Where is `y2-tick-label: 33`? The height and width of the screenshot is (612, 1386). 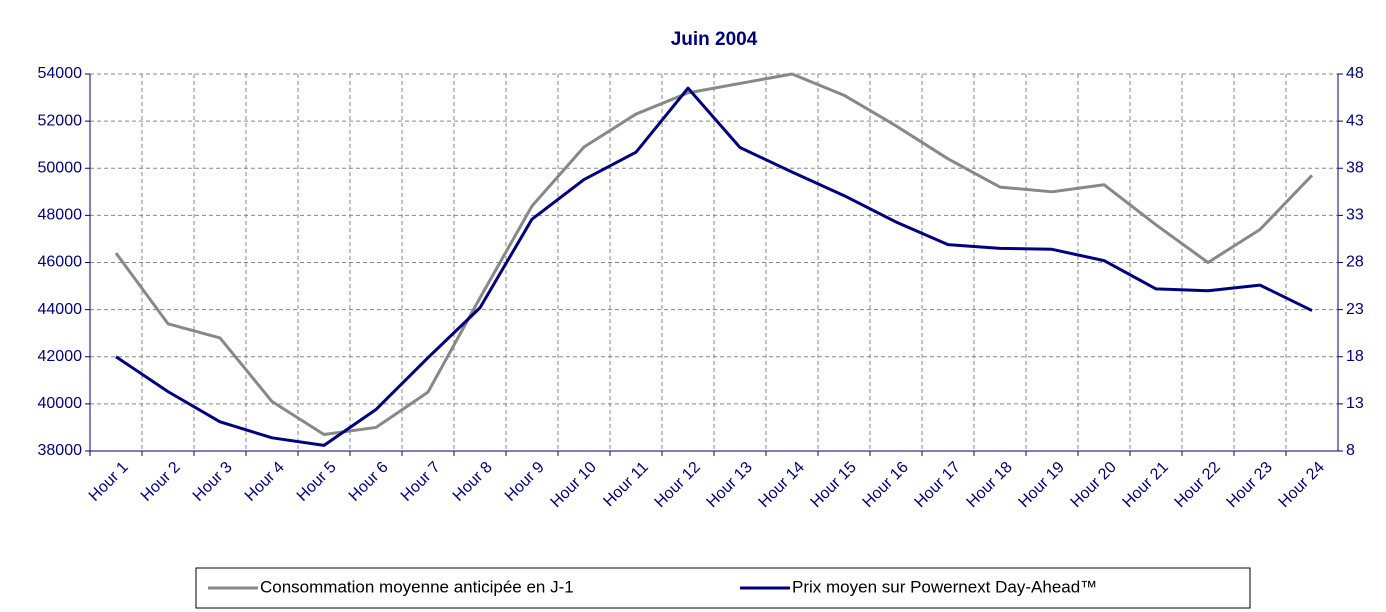 y2-tick-label: 33 is located at coordinates (1355, 215).